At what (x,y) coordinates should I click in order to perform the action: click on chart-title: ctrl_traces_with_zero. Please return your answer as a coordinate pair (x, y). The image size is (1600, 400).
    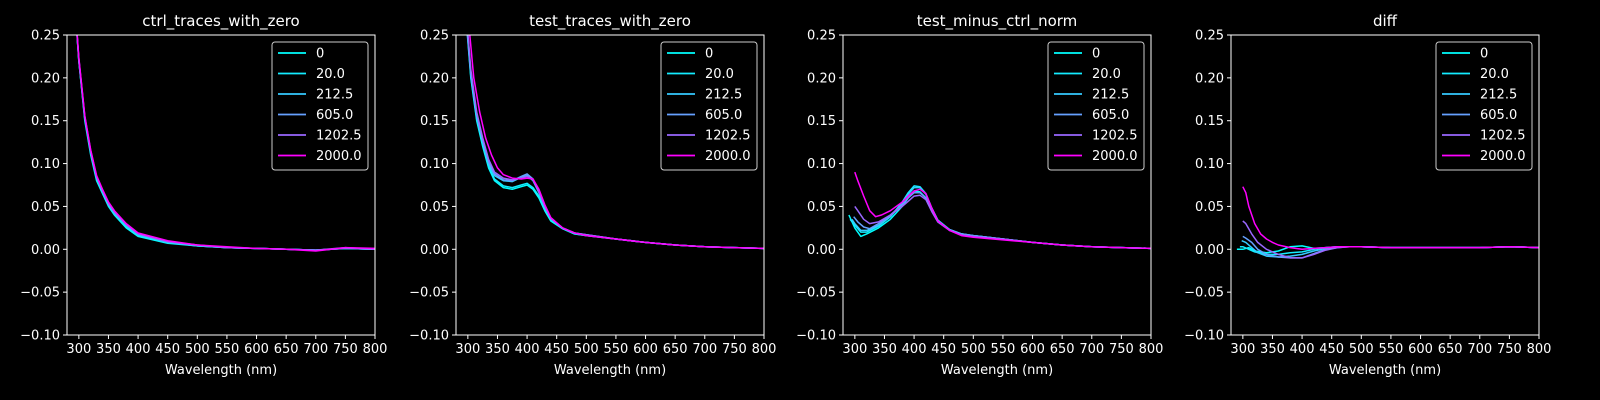
    Looking at the image, I should click on (220, 21).